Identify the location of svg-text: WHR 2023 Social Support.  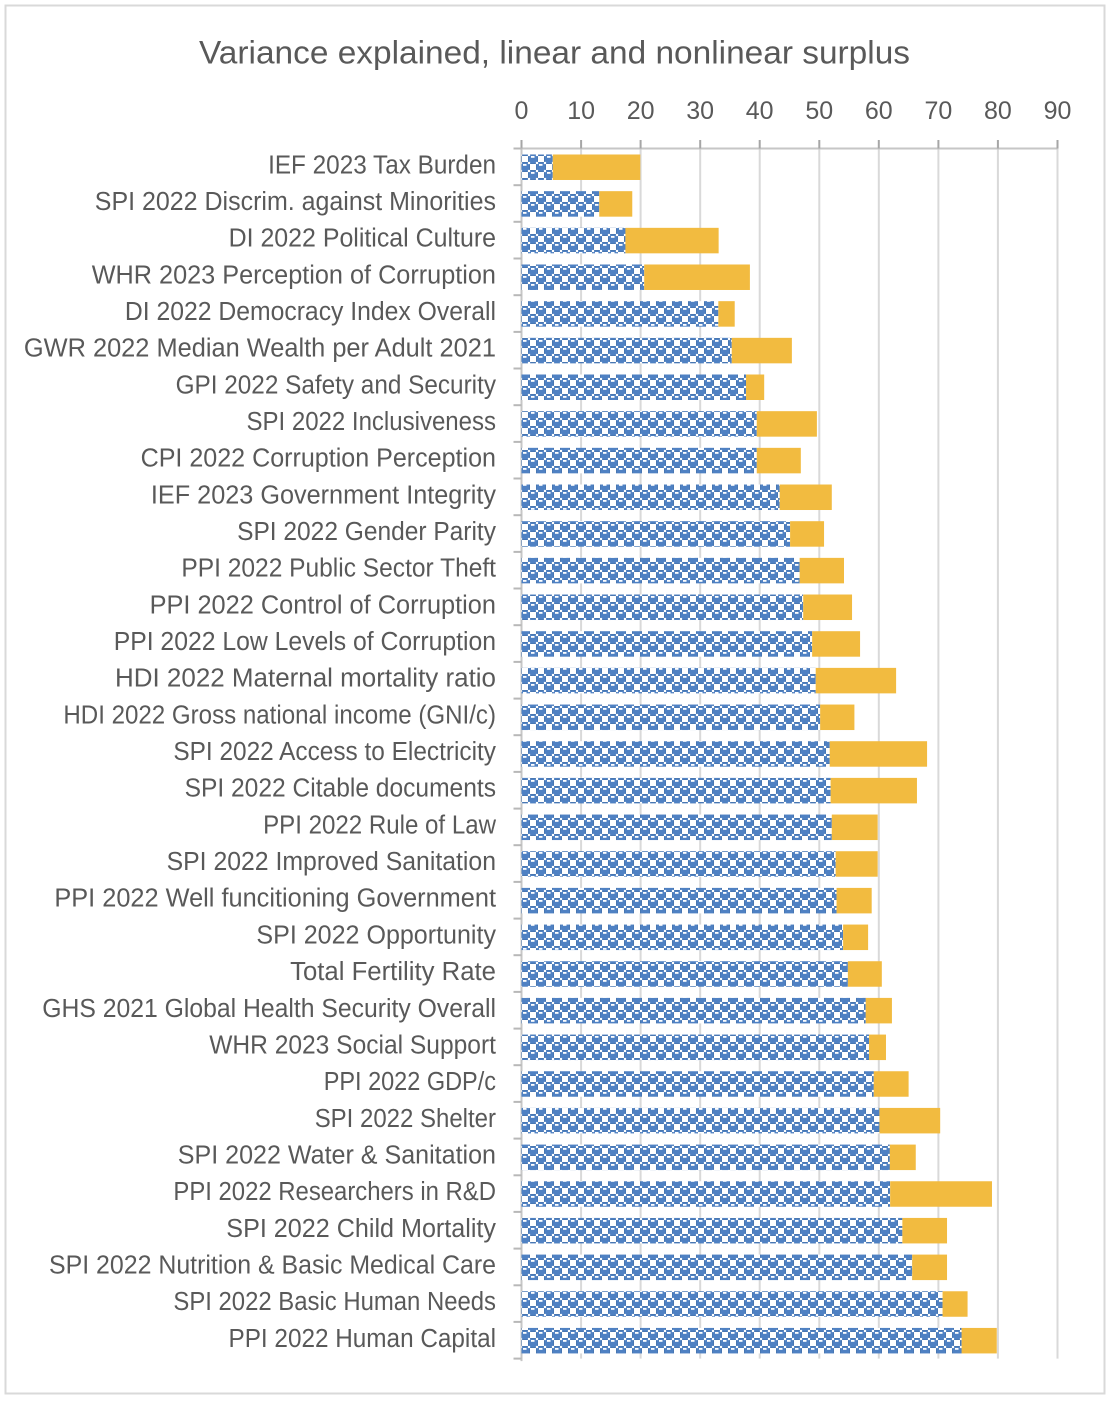
(352, 1045).